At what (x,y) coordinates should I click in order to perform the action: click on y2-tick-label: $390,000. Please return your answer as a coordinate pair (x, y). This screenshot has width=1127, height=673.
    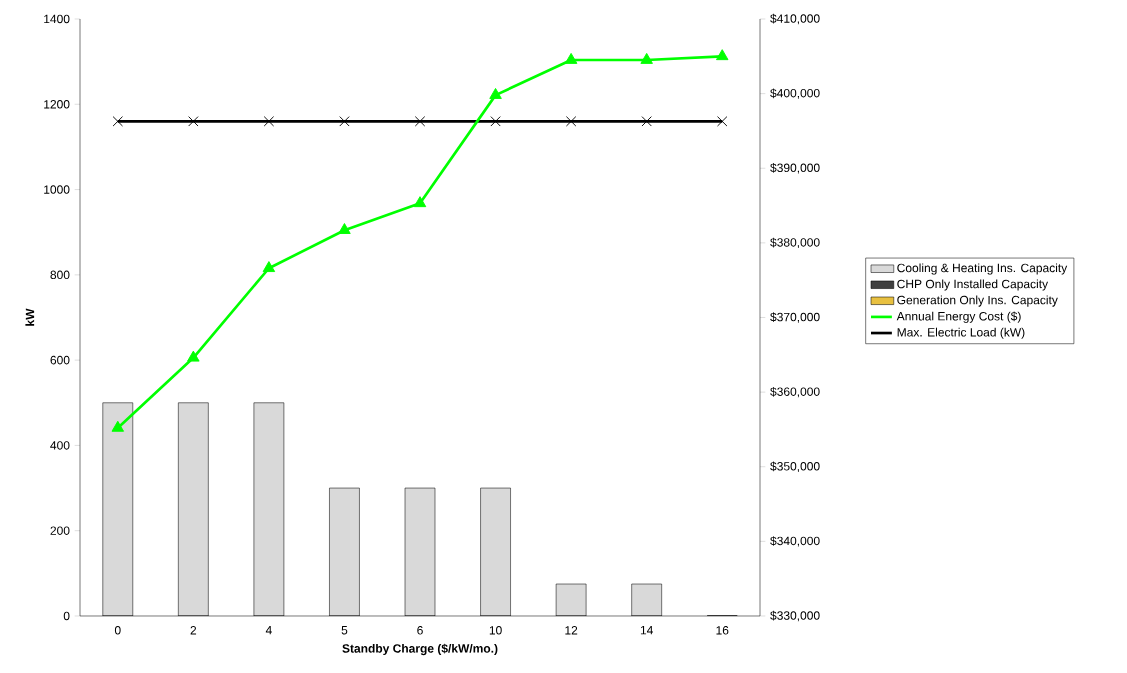
    Looking at the image, I should click on (795, 168).